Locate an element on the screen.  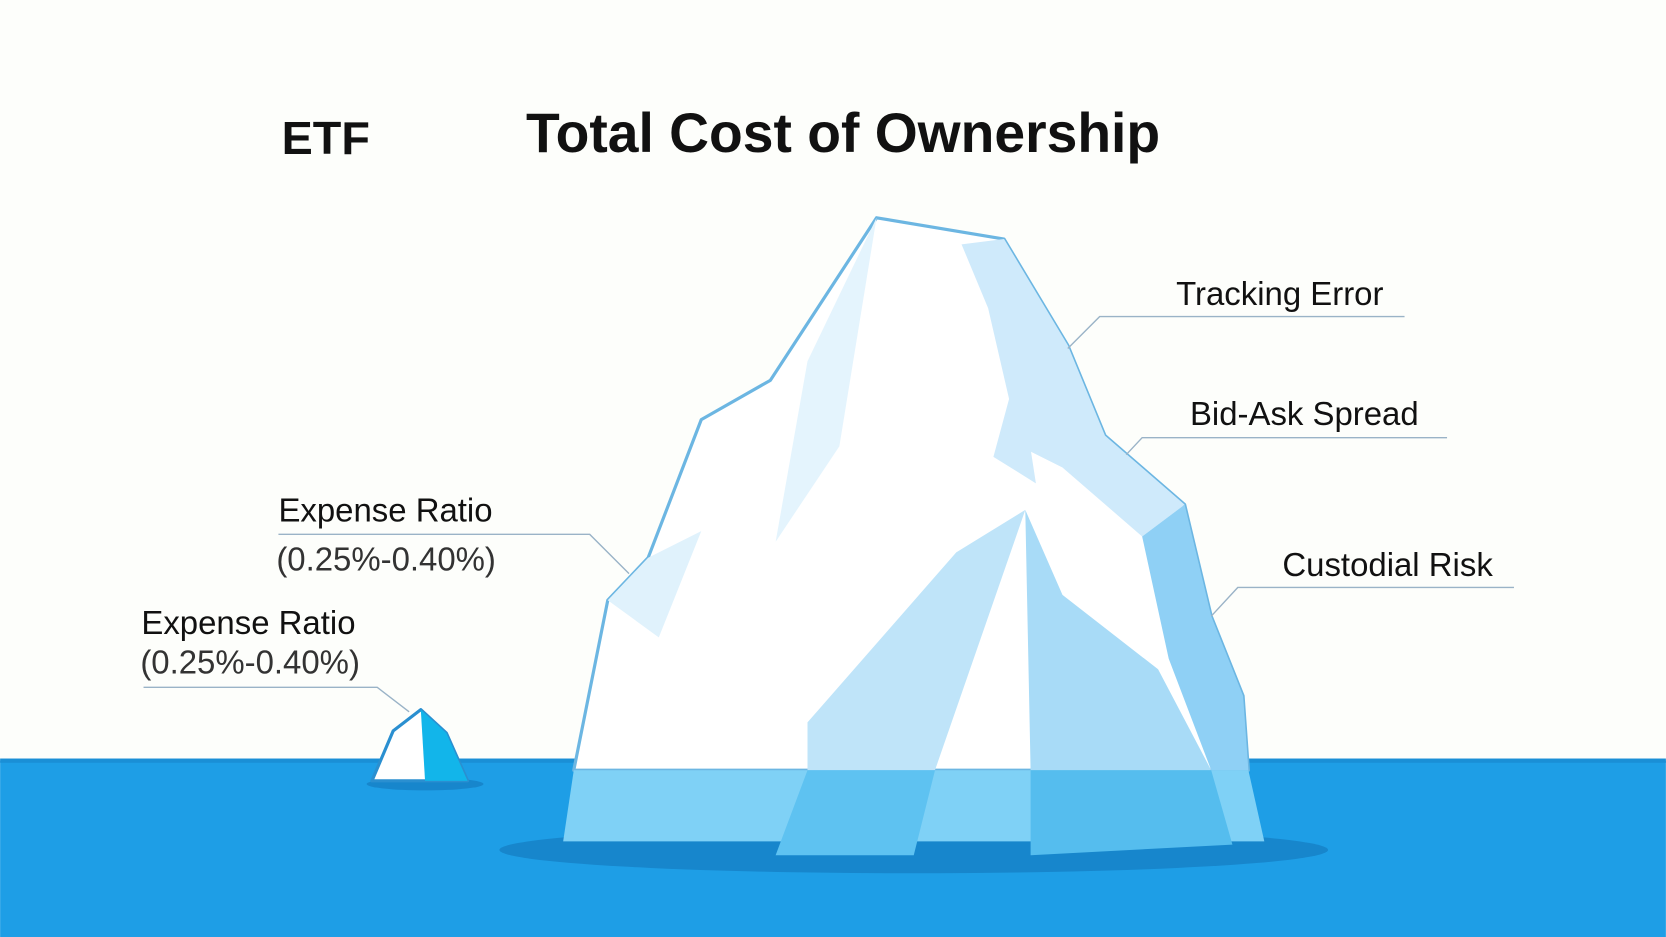
header-left: ETF is located at coordinates (326, 138).